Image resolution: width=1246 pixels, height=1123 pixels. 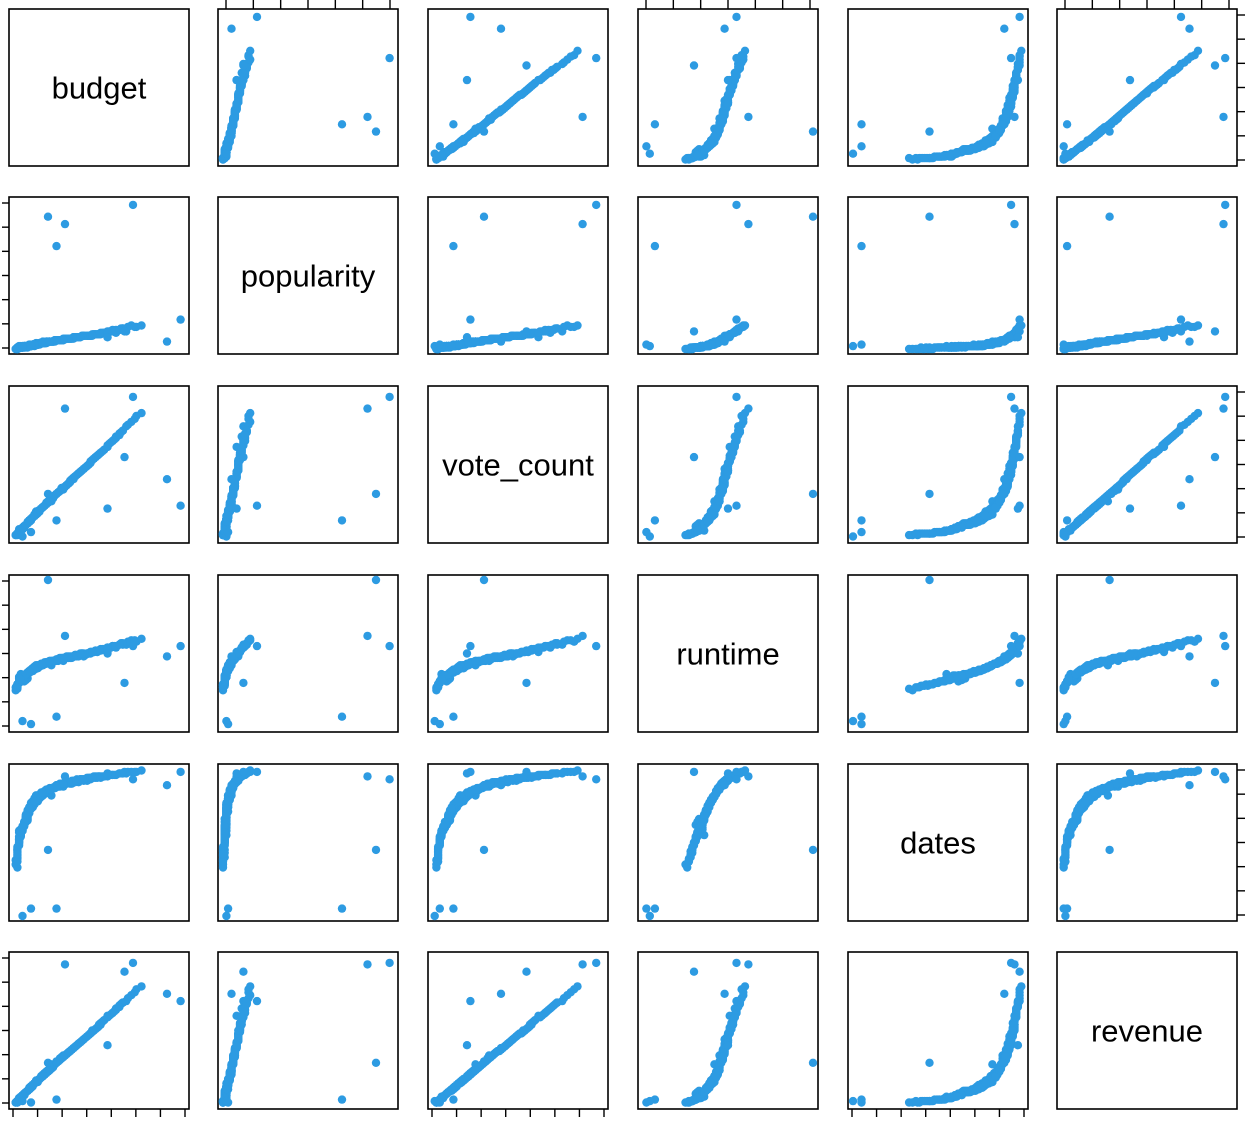 I want to click on diagonal-label-vote_count: vote_count, so click(x=518, y=465).